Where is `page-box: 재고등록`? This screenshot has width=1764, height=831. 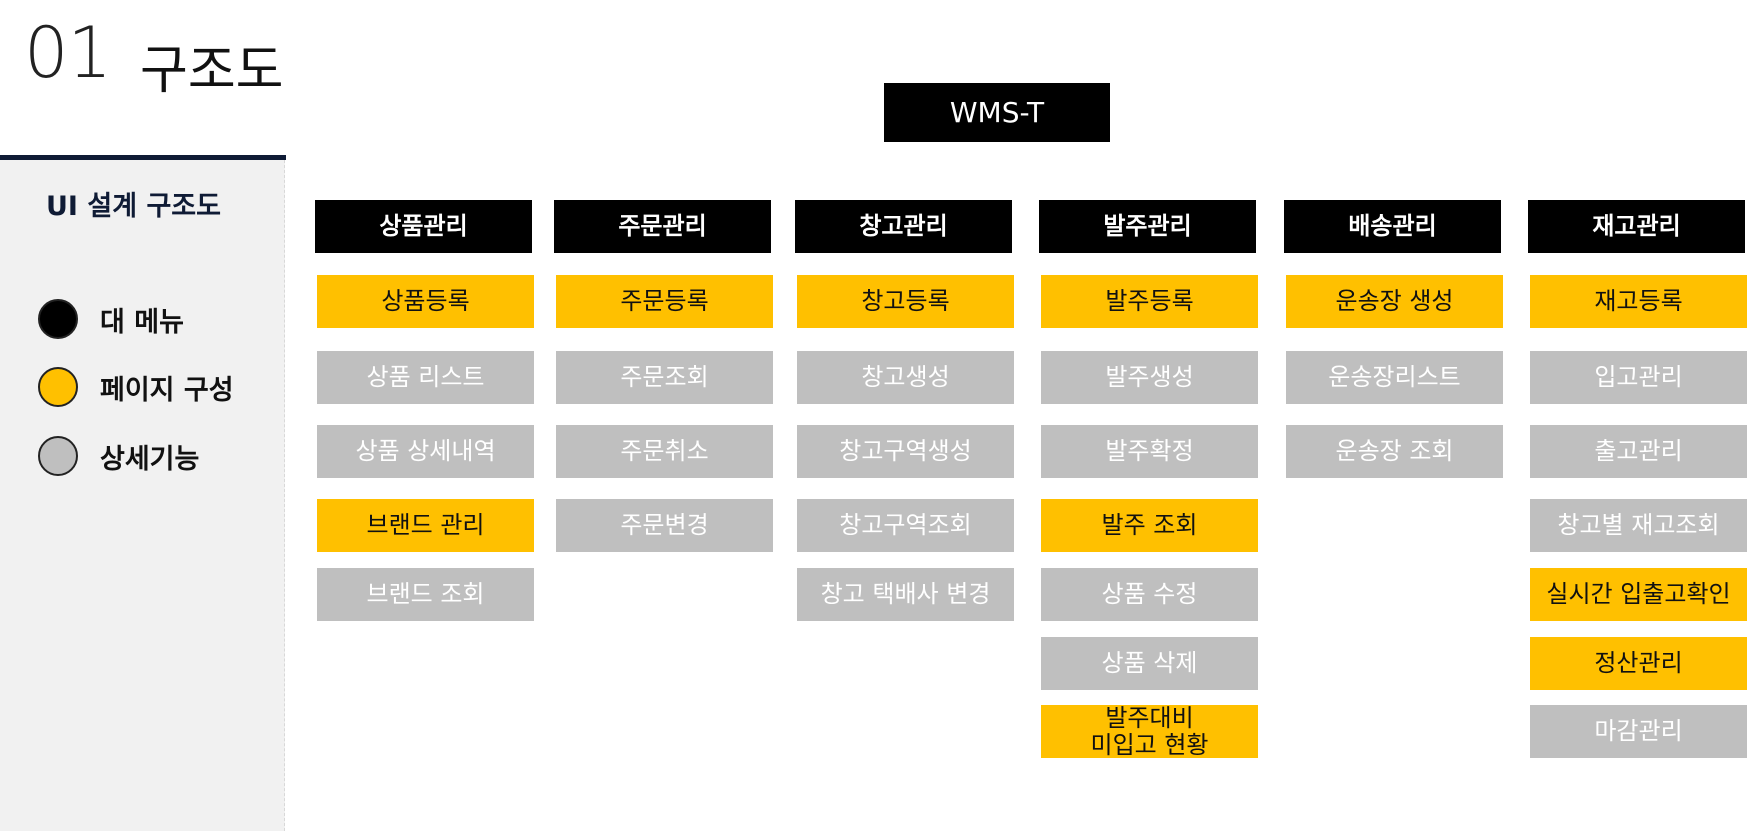
page-box: 재고등록 is located at coordinates (1638, 301).